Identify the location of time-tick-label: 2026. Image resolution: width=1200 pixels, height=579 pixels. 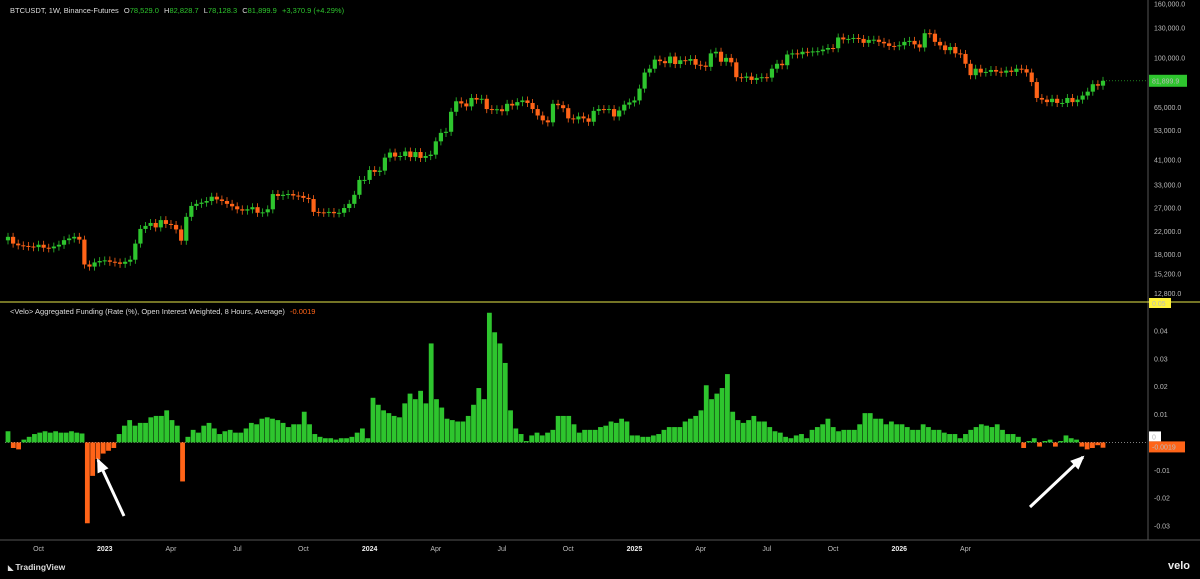
(899, 549).